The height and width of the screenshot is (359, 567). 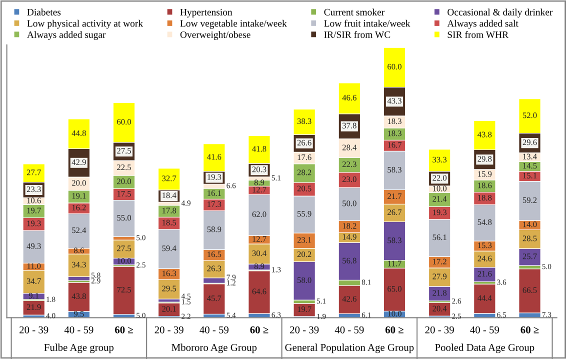 I want to click on data-label: 20.2, so click(x=304, y=254).